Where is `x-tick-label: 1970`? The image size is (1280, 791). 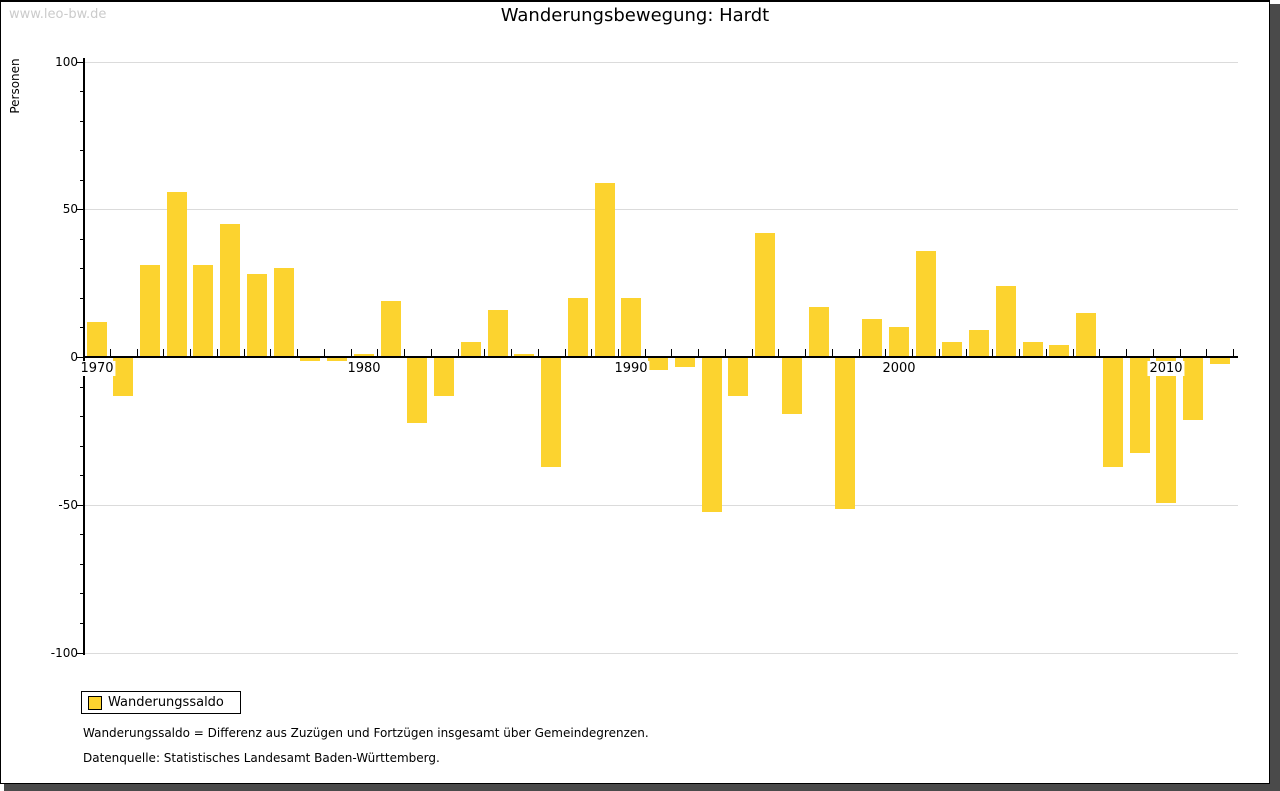
x-tick-label: 1970 is located at coordinates (97, 368).